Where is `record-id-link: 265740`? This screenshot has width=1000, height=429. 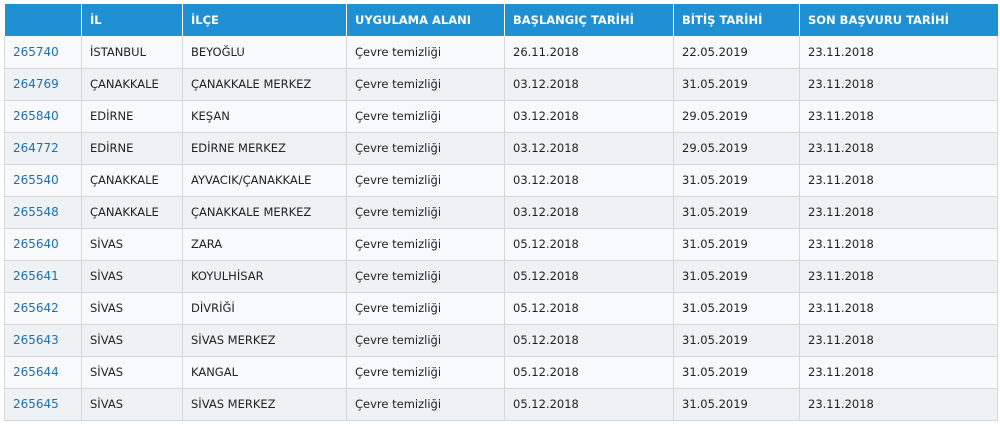 record-id-link: 265740 is located at coordinates (36, 51).